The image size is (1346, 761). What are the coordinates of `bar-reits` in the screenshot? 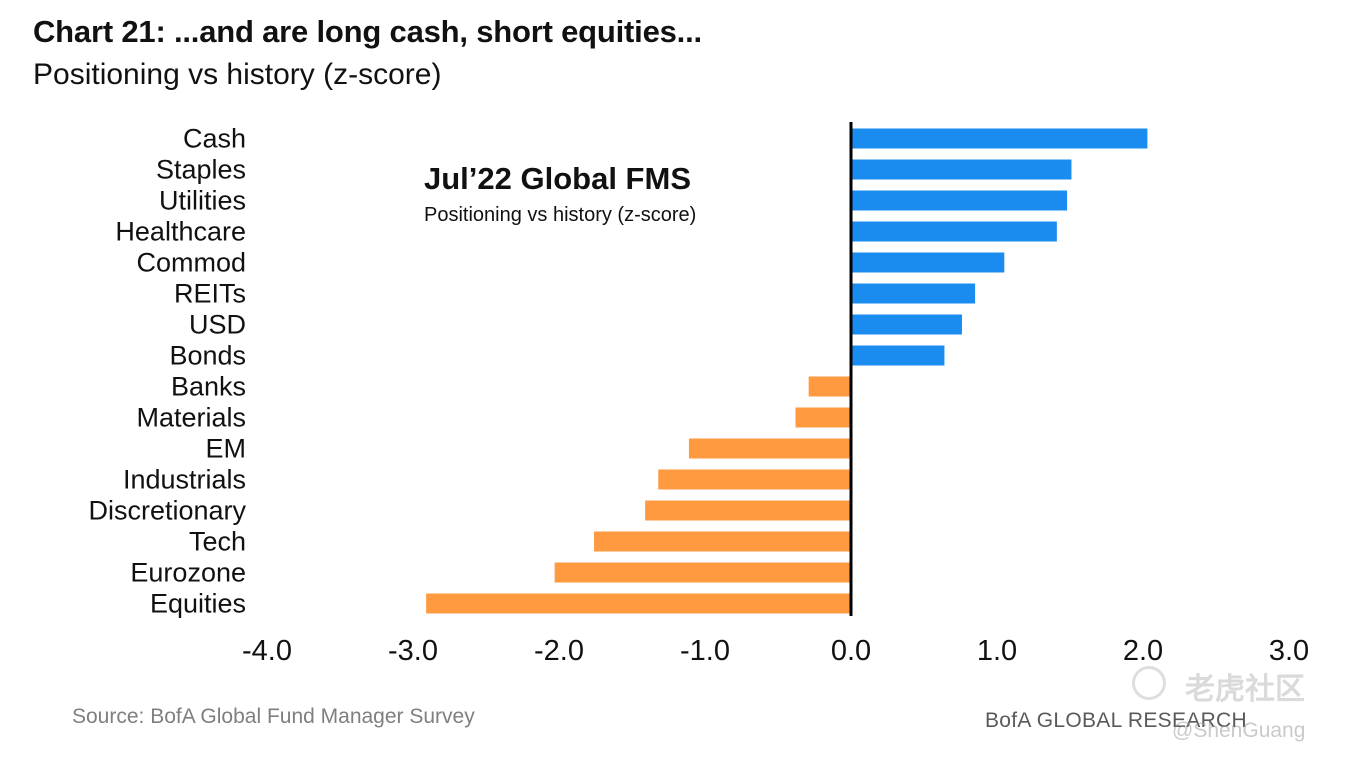 It's located at (913, 293).